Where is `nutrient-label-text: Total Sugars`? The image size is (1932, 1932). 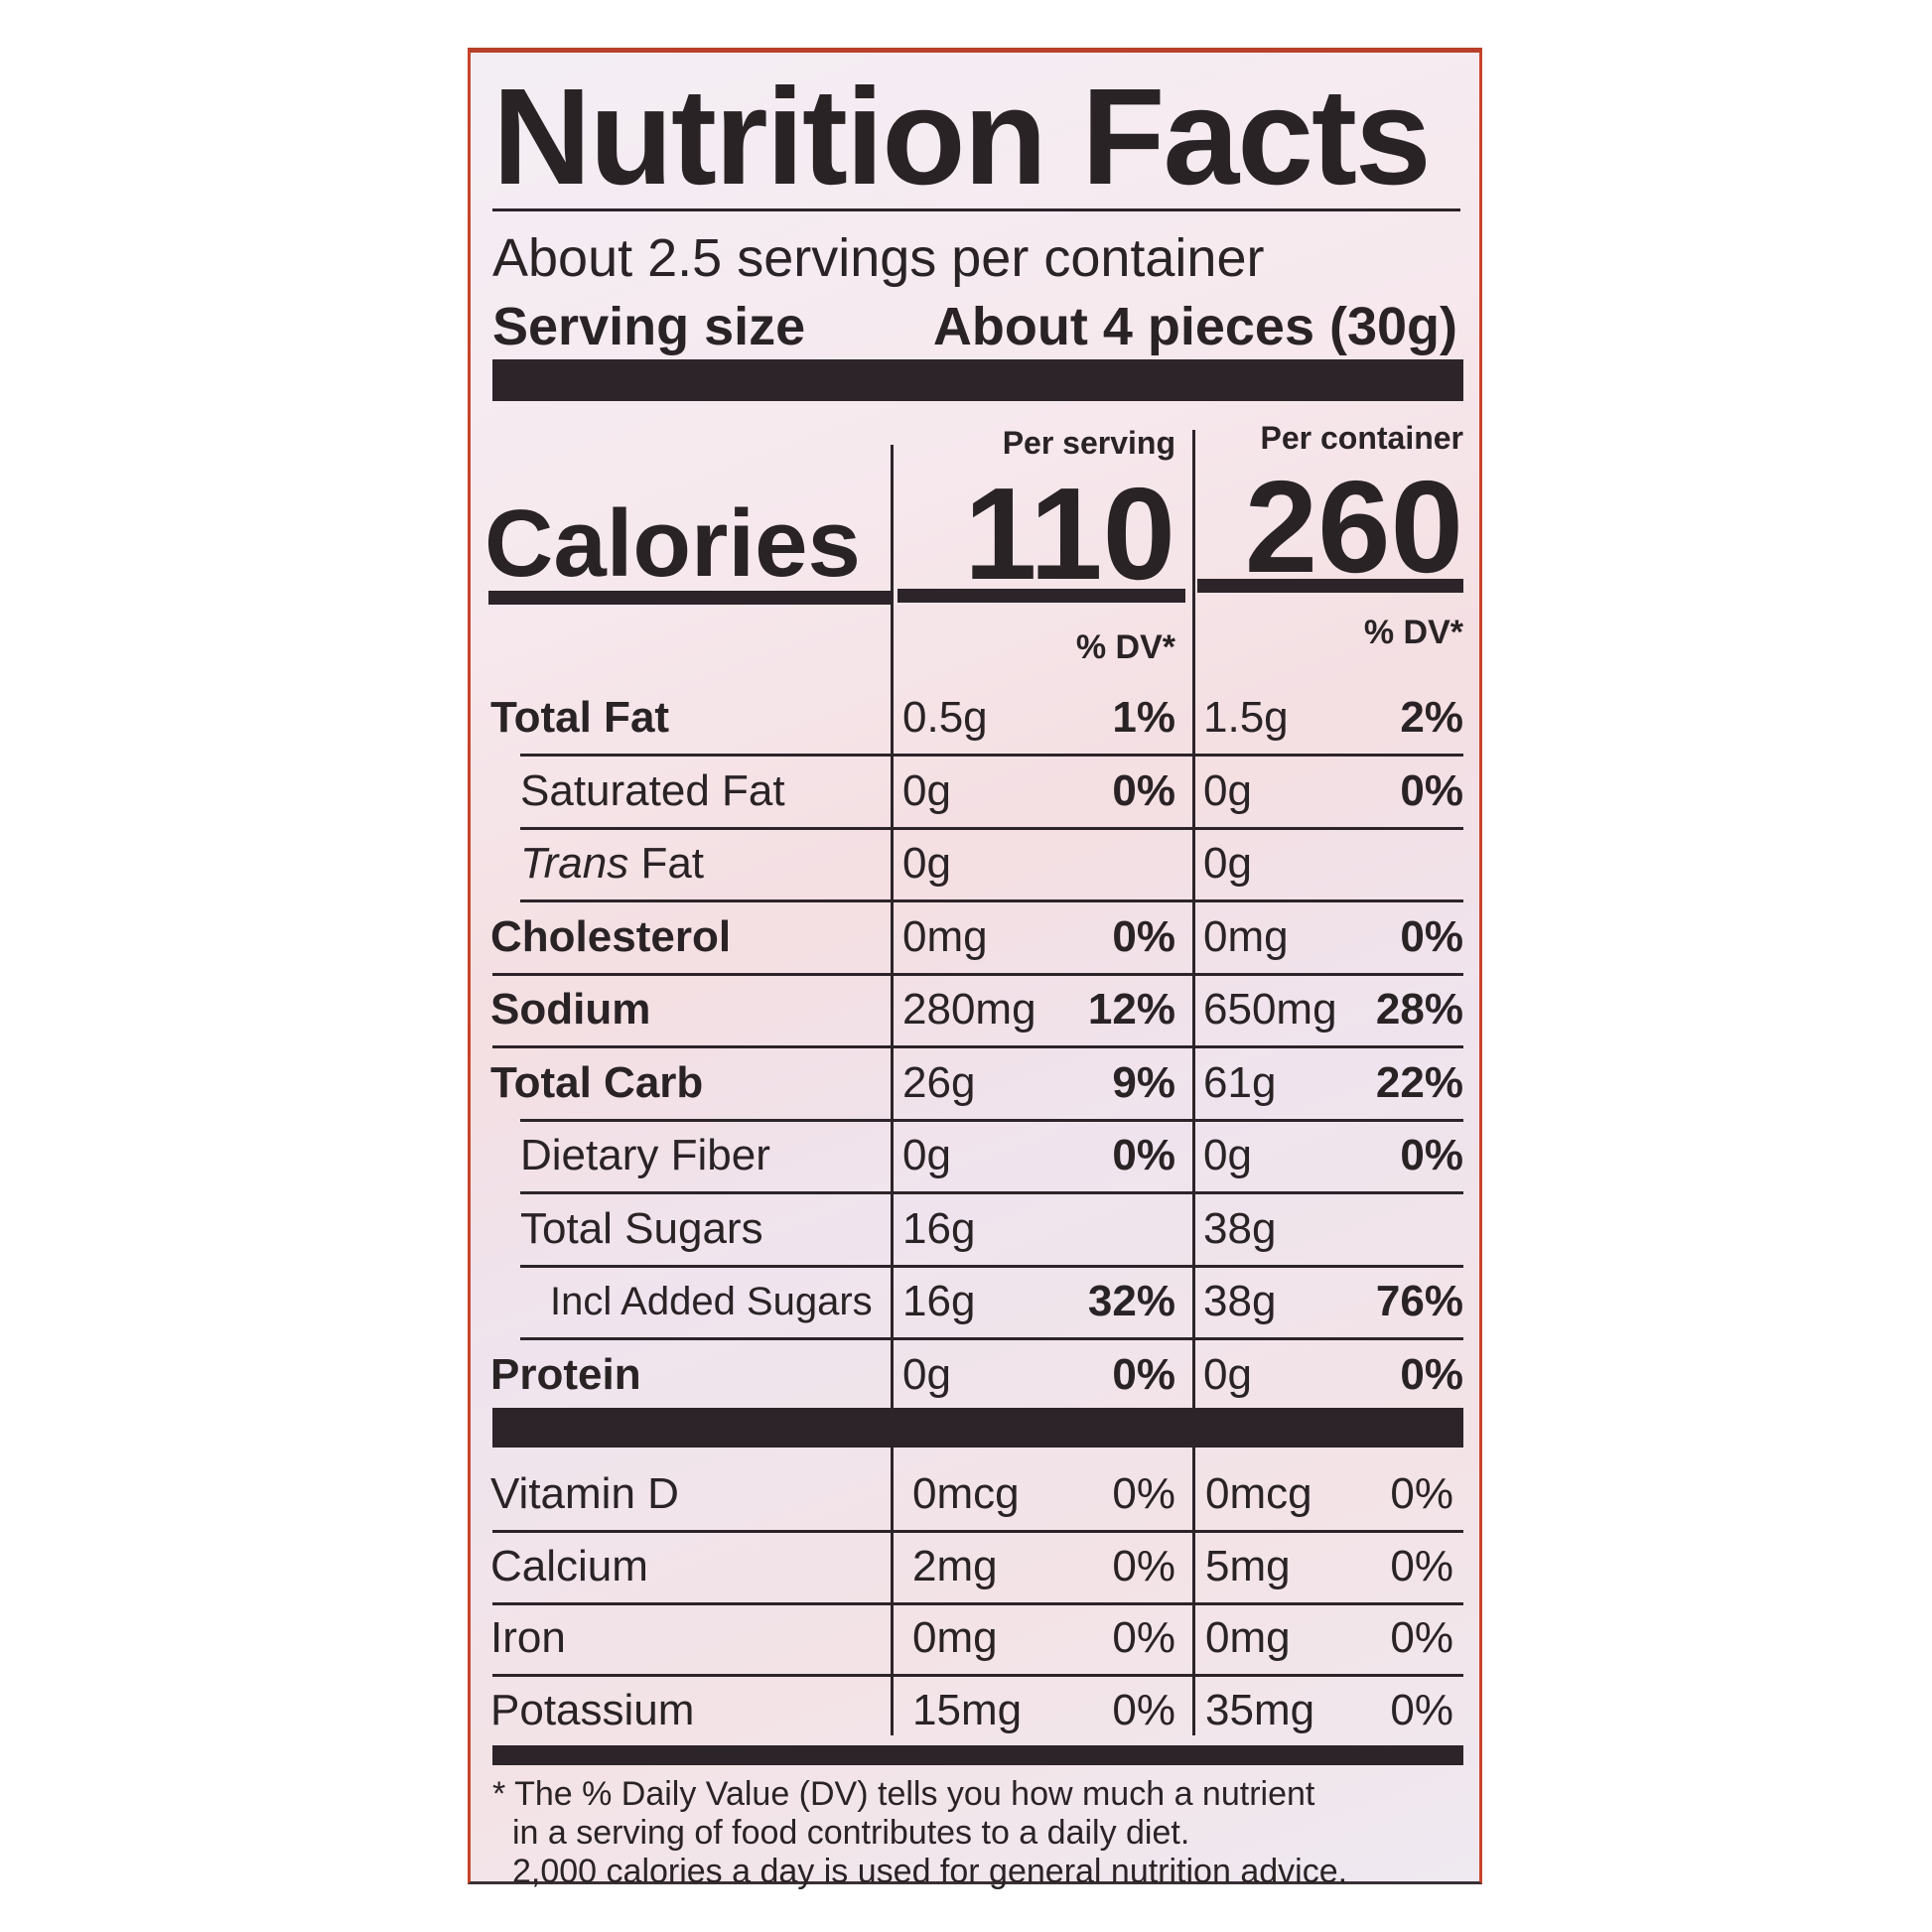
nutrient-label-text: Total Sugars is located at coordinates (642, 1228).